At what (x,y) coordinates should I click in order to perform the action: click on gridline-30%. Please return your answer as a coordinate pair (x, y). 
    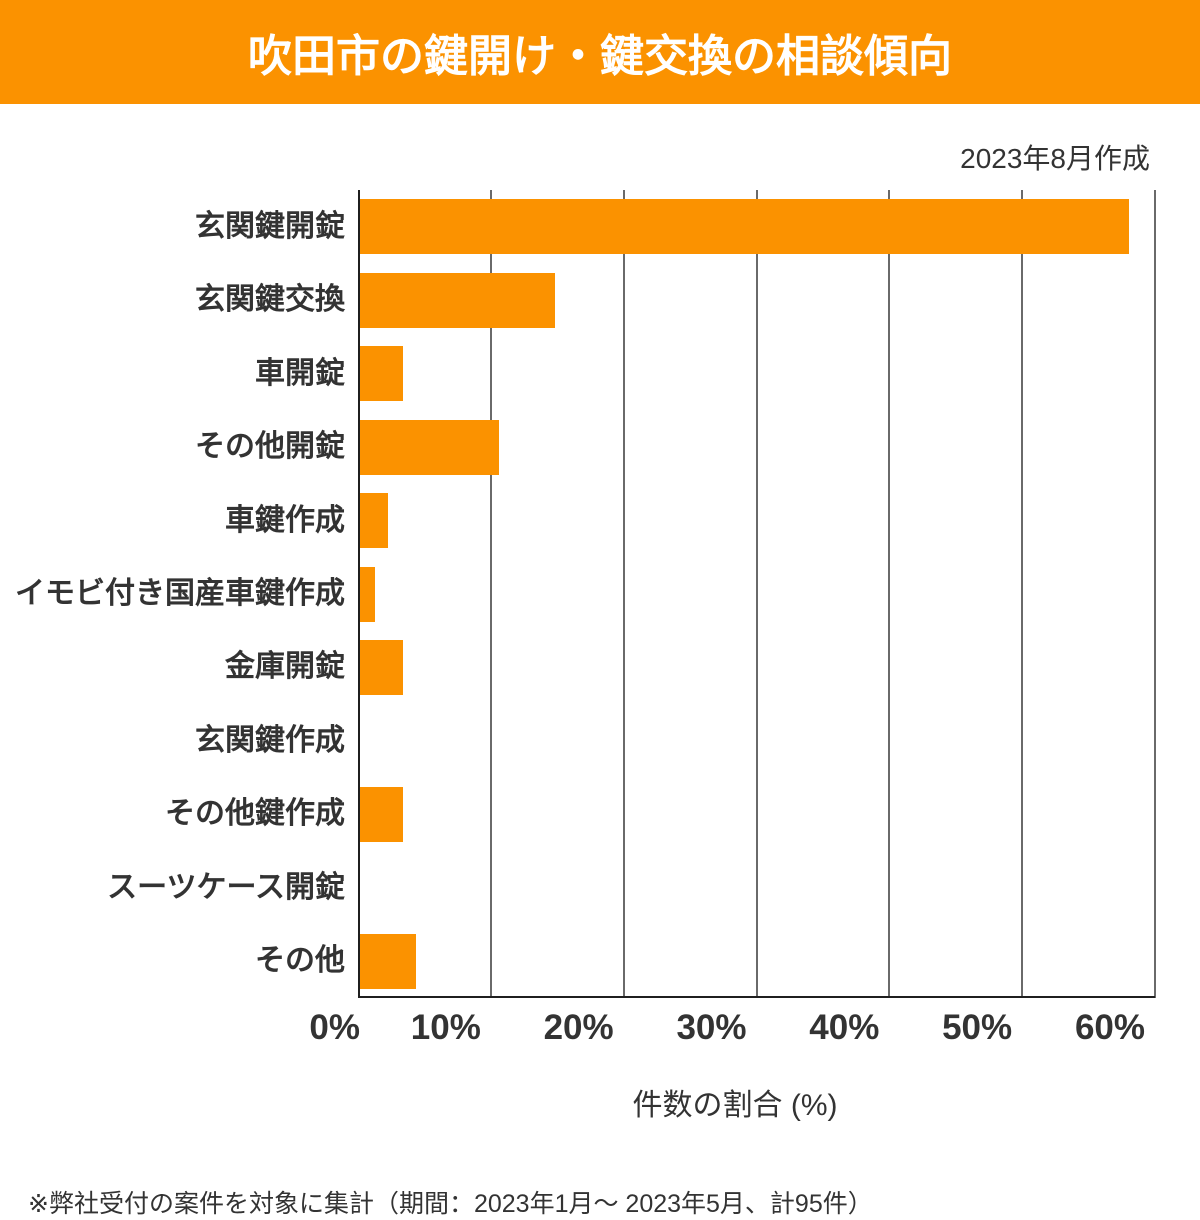
    Looking at the image, I should click on (756, 594).